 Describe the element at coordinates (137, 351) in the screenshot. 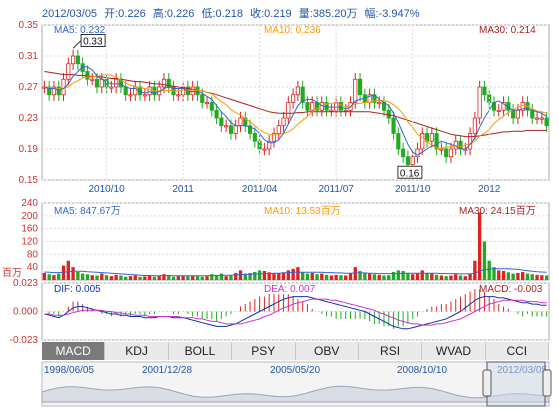

I see `tab-kdj: KDJ` at that location.